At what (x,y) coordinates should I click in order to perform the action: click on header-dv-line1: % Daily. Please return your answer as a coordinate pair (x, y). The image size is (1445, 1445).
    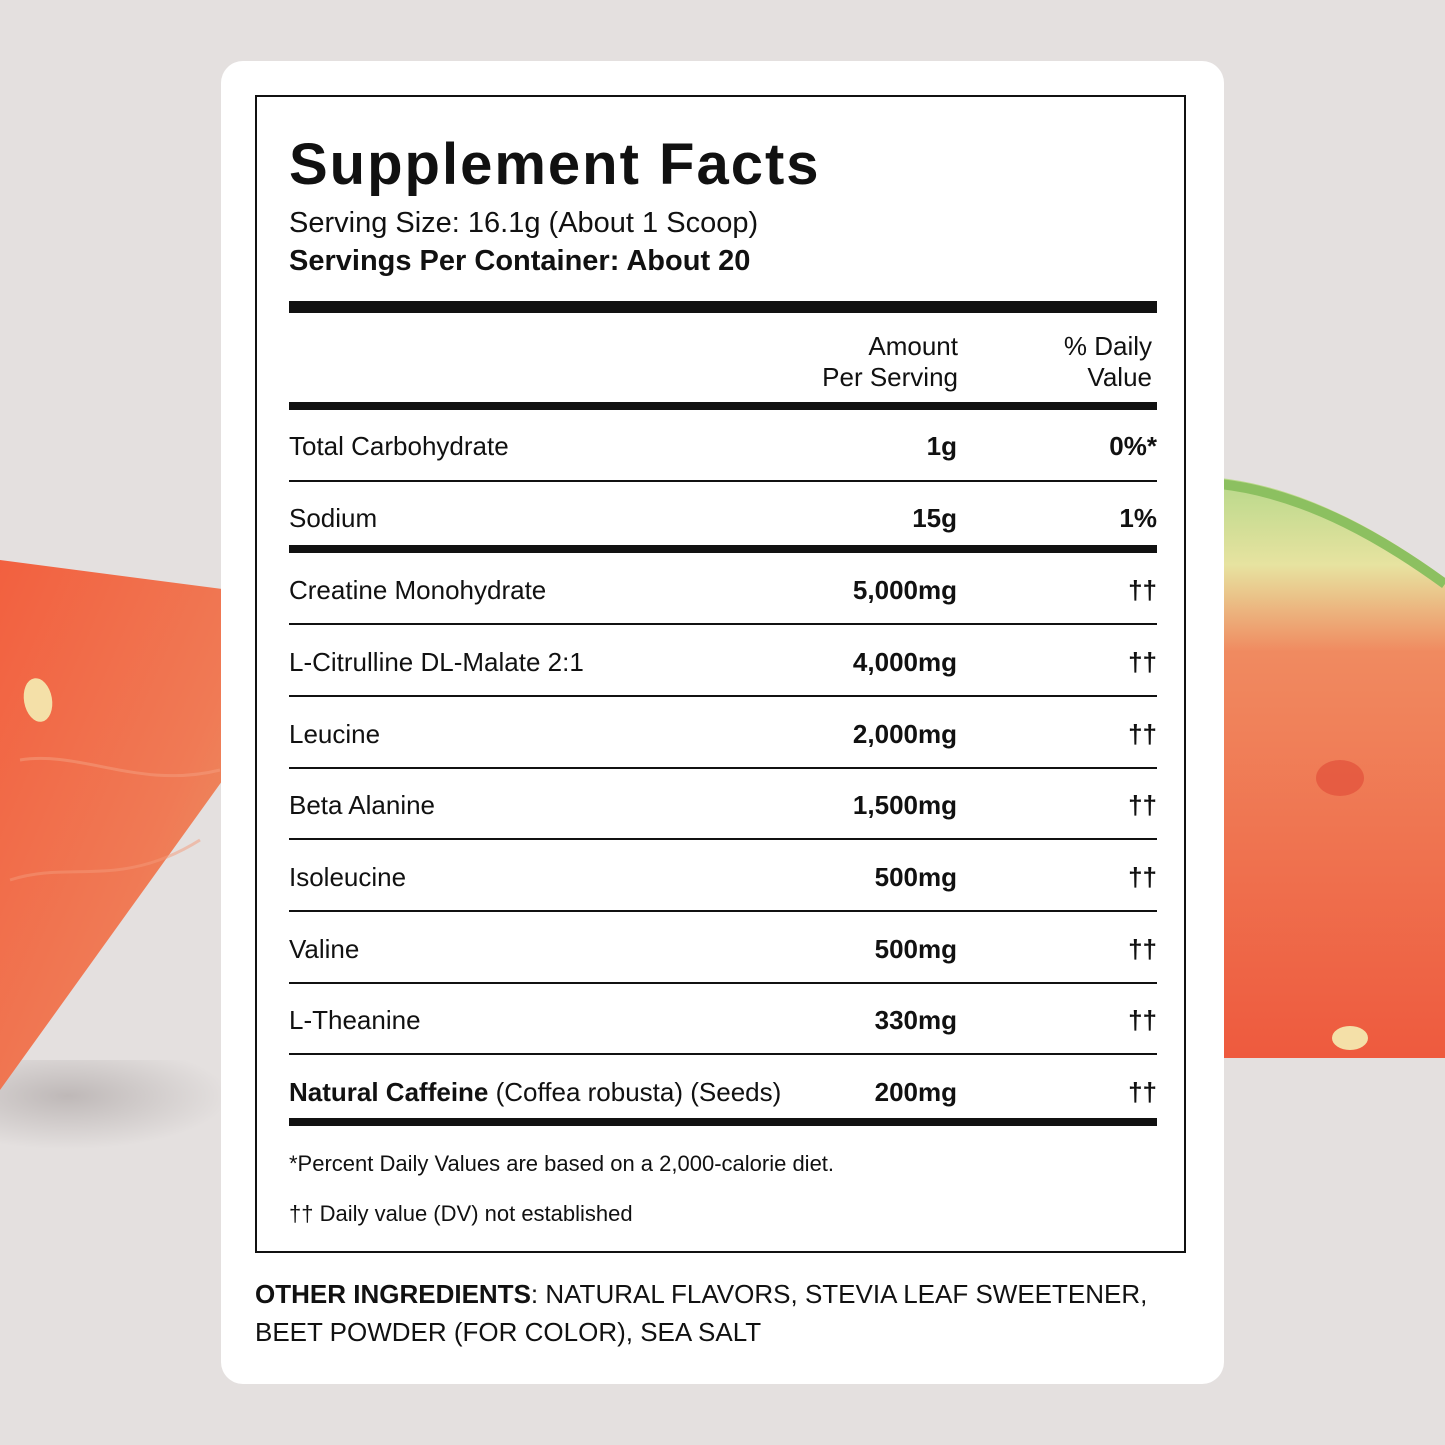
    Looking at the image, I should click on (1107, 346).